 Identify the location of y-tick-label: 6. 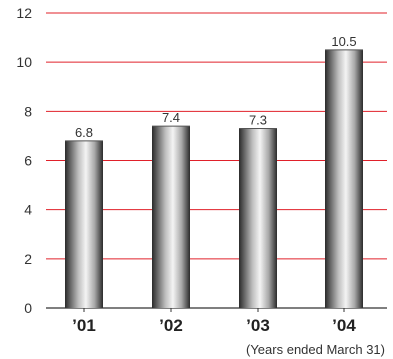
(28, 161).